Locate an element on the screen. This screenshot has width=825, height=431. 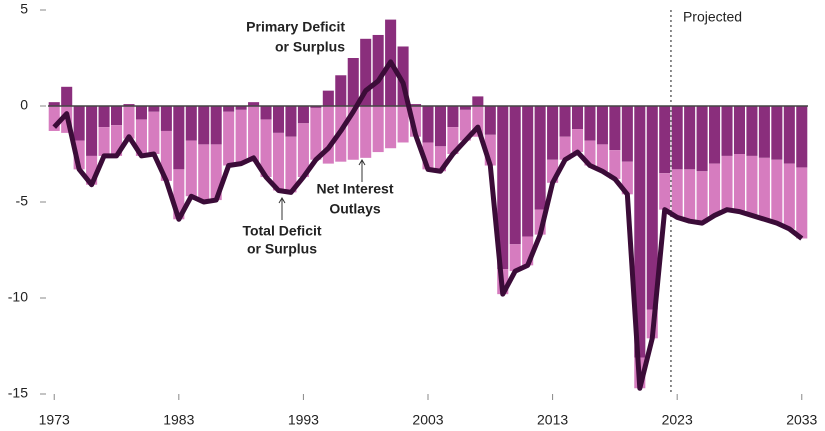
x-tick-label: 1993 is located at coordinates (303, 420).